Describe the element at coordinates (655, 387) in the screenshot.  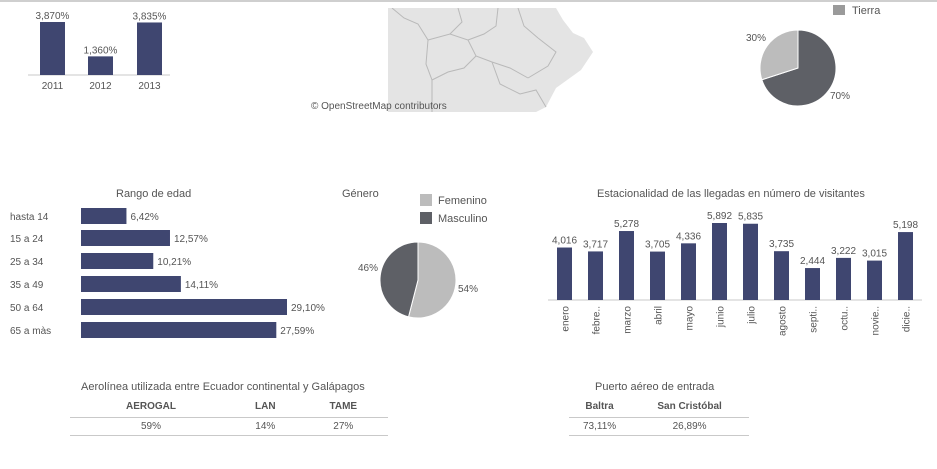
I see `airport-table-title: Puerto aéreo de entrada` at that location.